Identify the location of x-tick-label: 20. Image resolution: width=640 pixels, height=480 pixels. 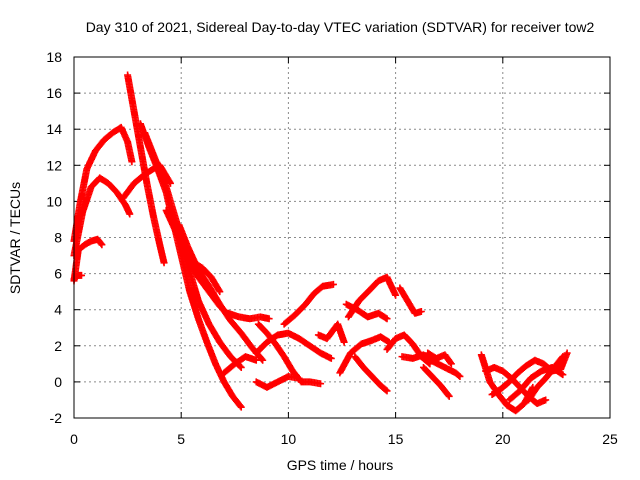
(503, 439).